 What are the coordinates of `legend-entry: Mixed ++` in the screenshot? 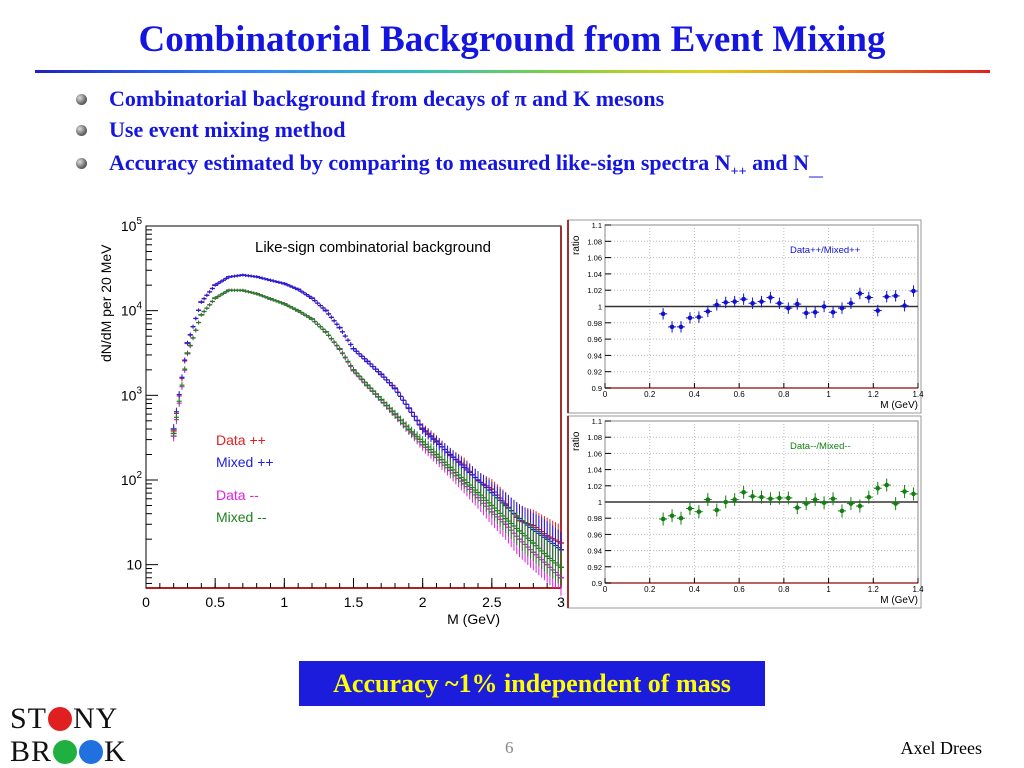 It's located at (245, 462).